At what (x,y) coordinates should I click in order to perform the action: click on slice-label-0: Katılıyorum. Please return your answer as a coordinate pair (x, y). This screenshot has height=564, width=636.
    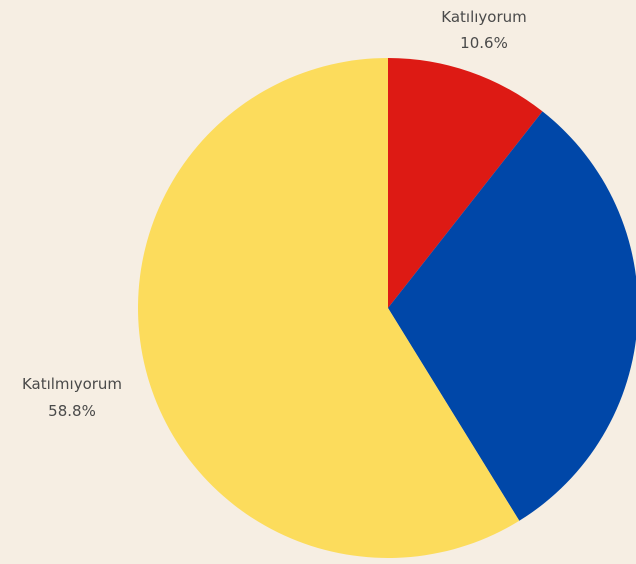
    Looking at the image, I should click on (484, 17).